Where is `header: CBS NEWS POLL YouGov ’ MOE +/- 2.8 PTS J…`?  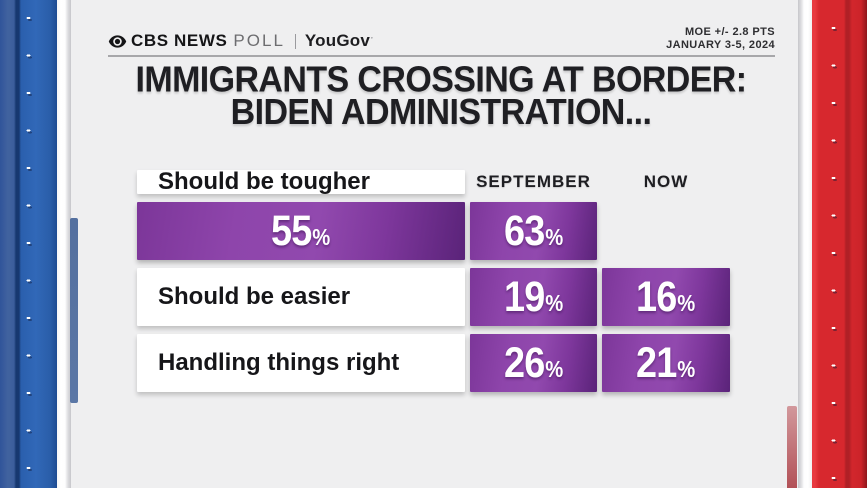 header: CBS NEWS POLL YouGov ’ MOE +/- 2.8 PTS J… is located at coordinates (441, 39).